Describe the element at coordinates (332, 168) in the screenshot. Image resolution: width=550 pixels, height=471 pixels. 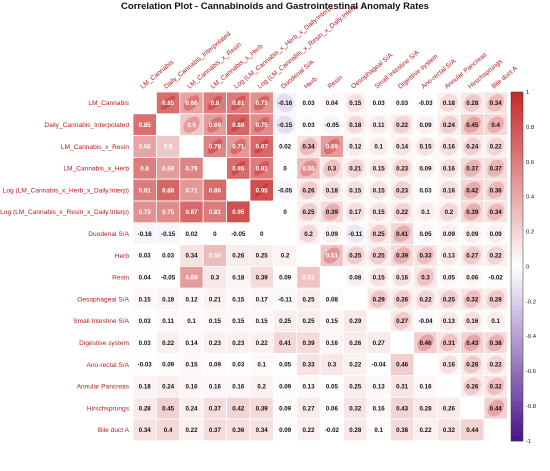
I see `heatmap-cell: 0.3` at that location.